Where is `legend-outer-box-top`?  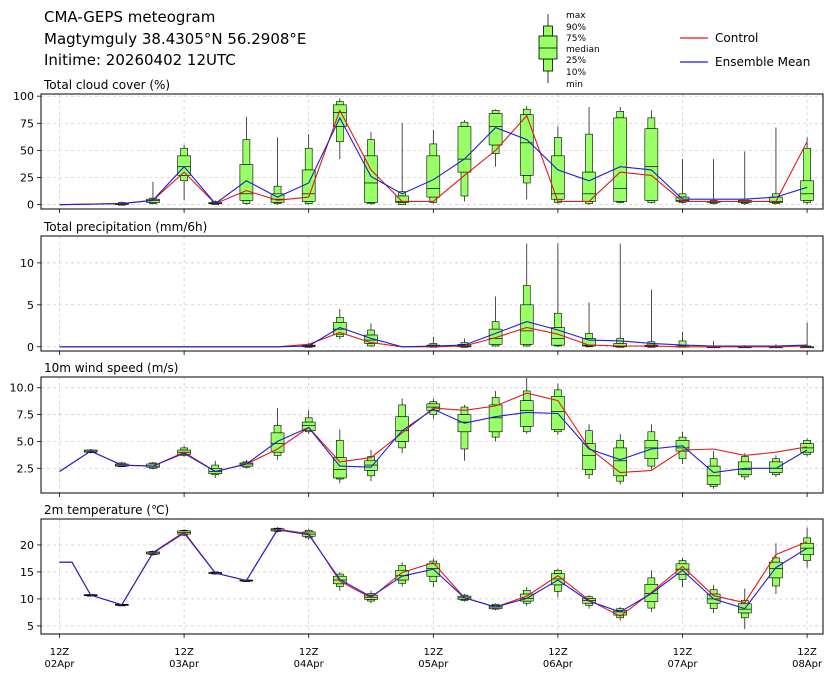
legend-outer-box-top is located at coordinates (548, 31).